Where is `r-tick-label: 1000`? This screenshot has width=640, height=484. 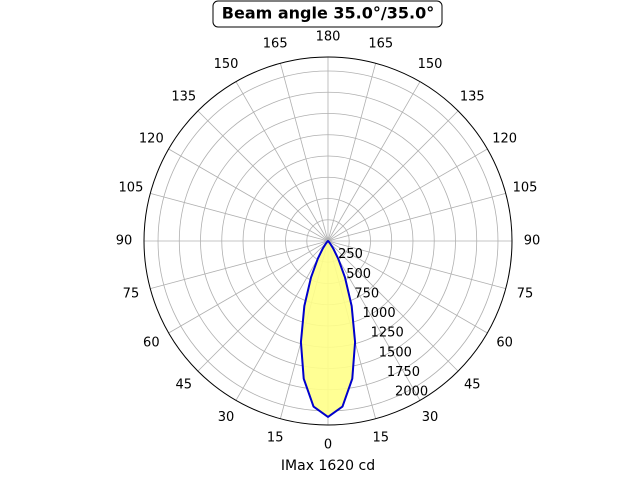 r-tick-label: 1000 is located at coordinates (379, 313).